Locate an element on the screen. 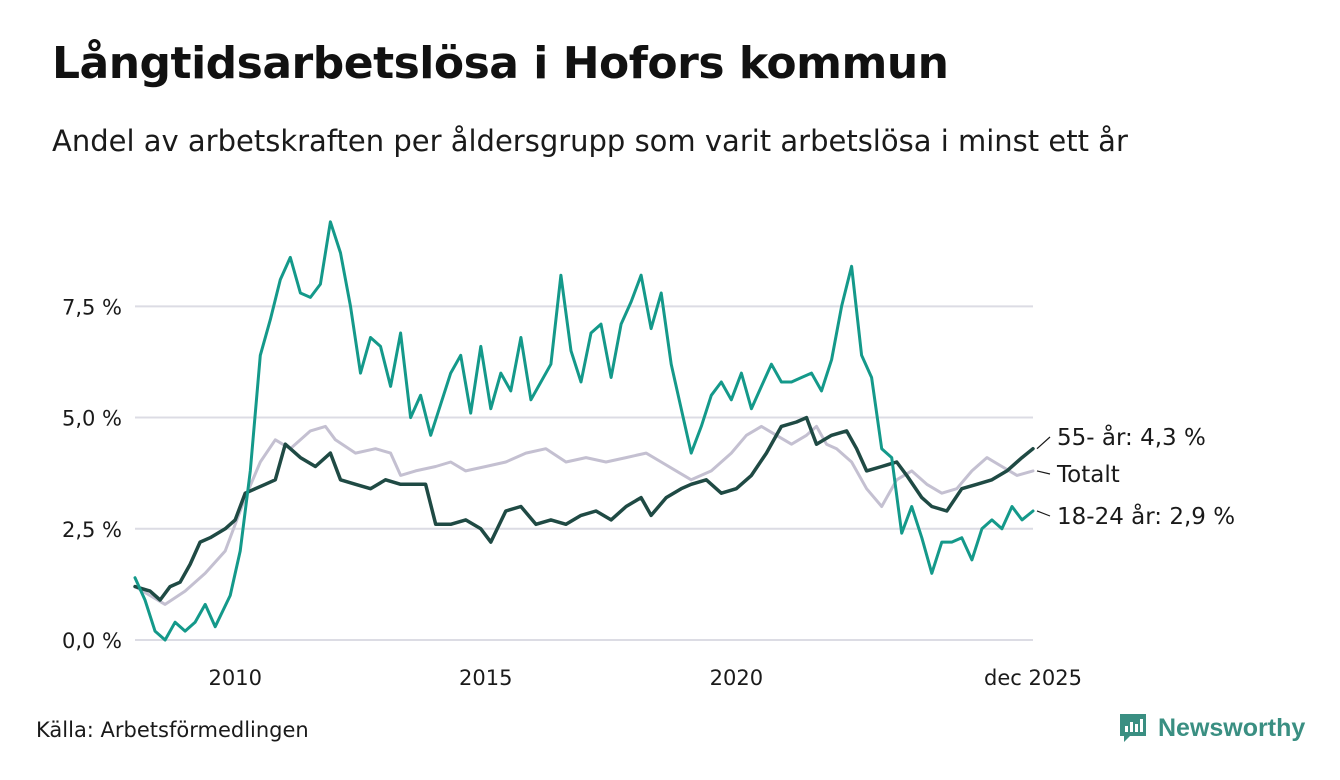 This screenshot has width=1340, height=780. x-tick-label: 2020 is located at coordinates (736, 678).